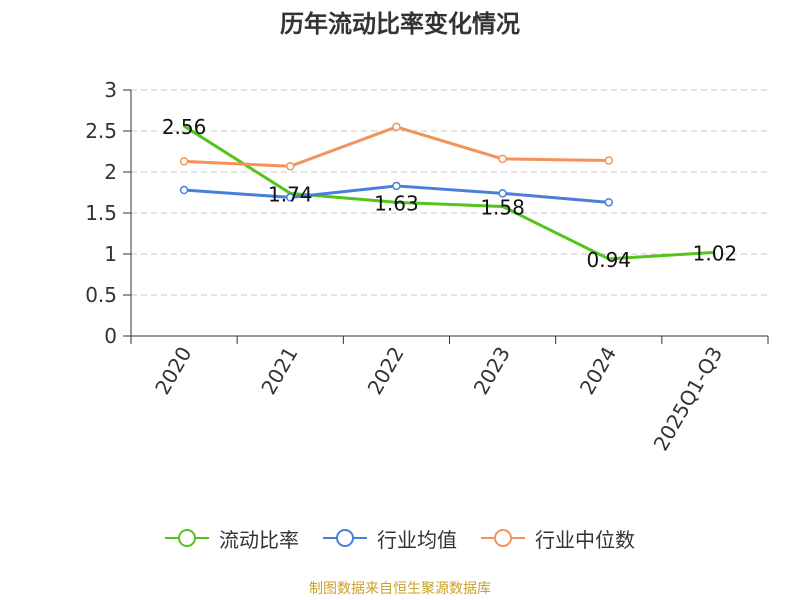 The width and height of the screenshot is (800, 600). Describe the element at coordinates (279, 371) in the screenshot. I see `x-tick-label: 2021` at that location.